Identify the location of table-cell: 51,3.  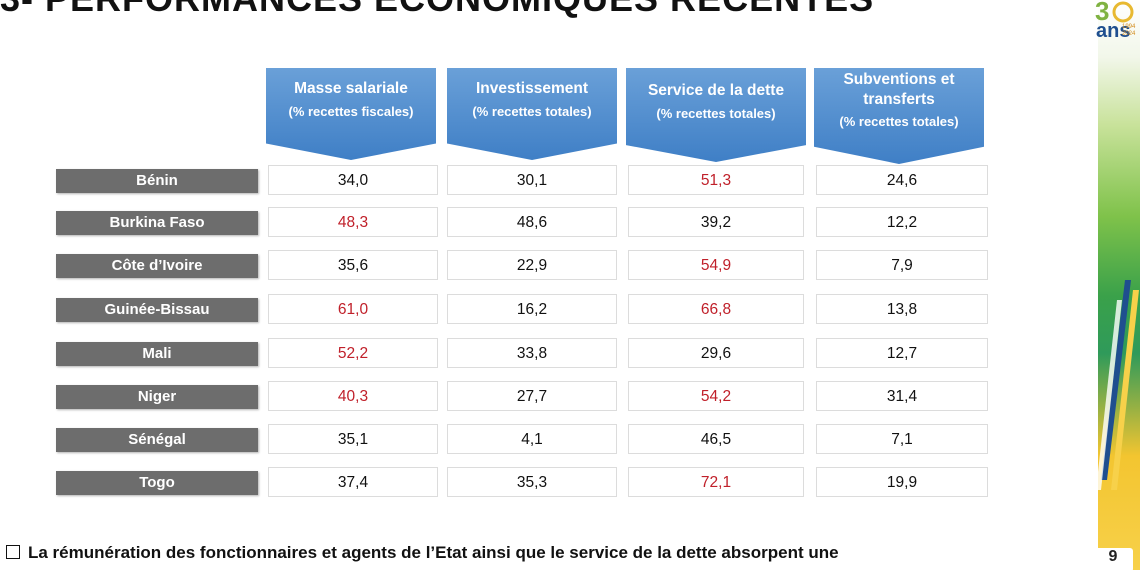
(716, 180).